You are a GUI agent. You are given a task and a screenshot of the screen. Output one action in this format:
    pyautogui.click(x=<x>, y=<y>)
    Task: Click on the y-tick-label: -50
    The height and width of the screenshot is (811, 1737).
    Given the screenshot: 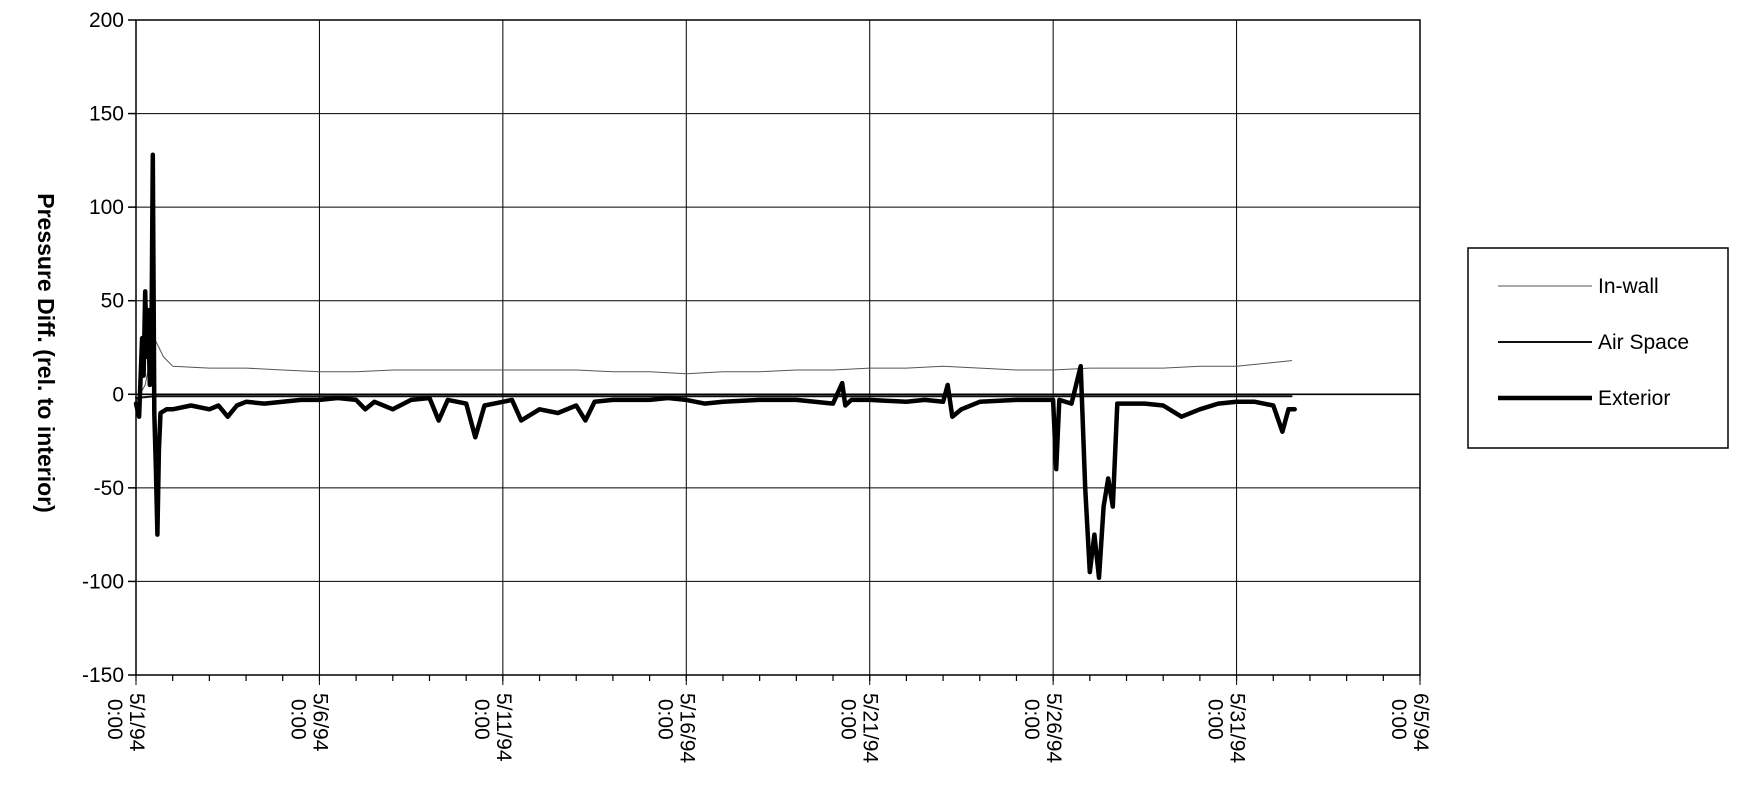 What is the action you would take?
    pyautogui.click(x=109, y=488)
    